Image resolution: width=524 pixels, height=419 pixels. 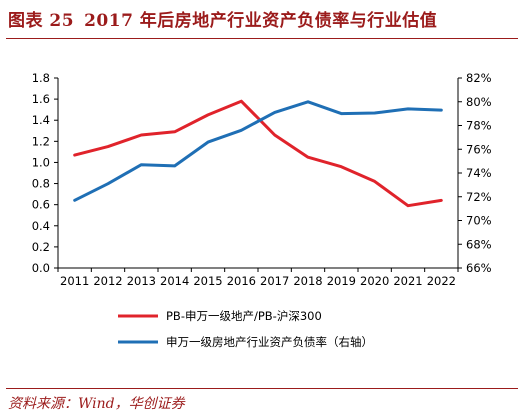 What do you see at coordinates (41, 21) in the screenshot?
I see `figure-number: 图表 25` at bounding box center [41, 21].